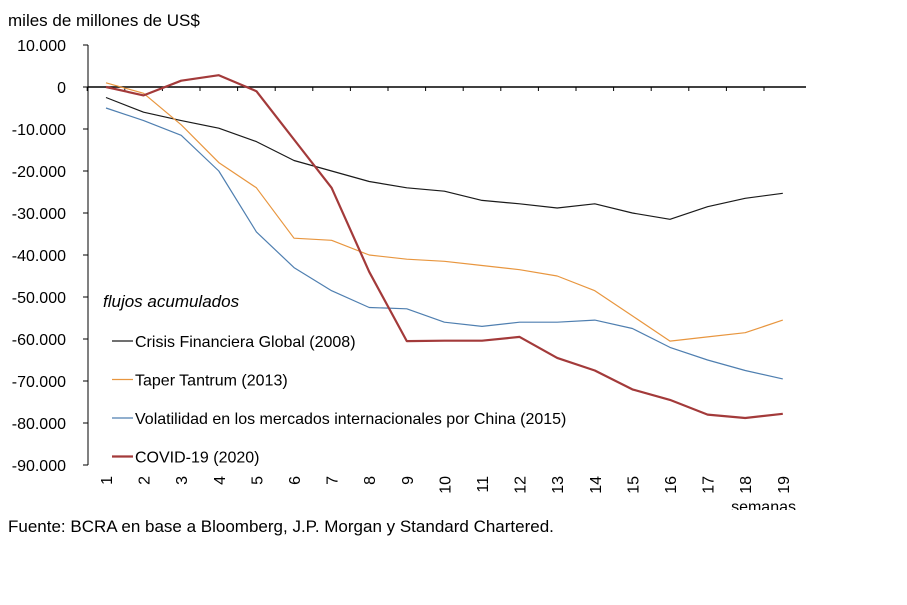 The image size is (907, 605). What do you see at coordinates (197, 458) in the screenshot?
I see `legend-entry: COVID-19 (2020)` at bounding box center [197, 458].